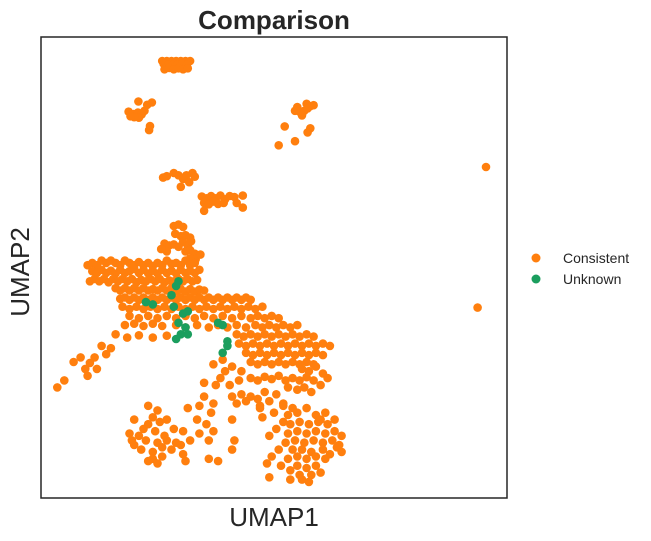 The image size is (651, 541). Describe the element at coordinates (20, 272) in the screenshot. I see `y-axis-label: UMAP2` at that location.